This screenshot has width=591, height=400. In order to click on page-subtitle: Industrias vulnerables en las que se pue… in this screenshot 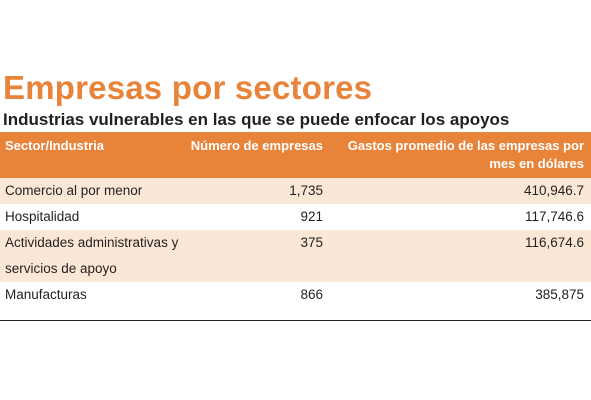, I will do `click(256, 119)`.